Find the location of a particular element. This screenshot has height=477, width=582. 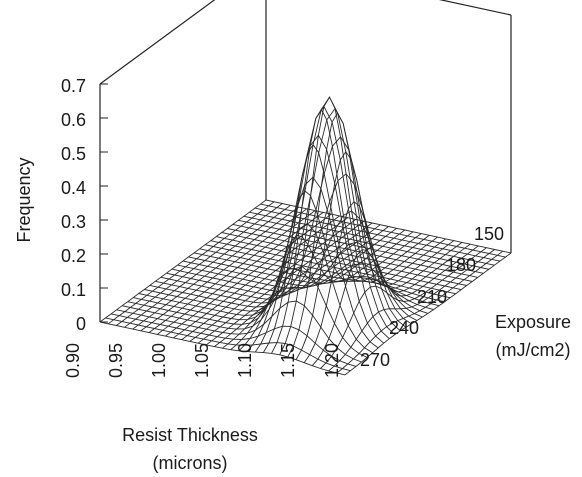

z-axis-title: Frequency is located at coordinates (24, 199).